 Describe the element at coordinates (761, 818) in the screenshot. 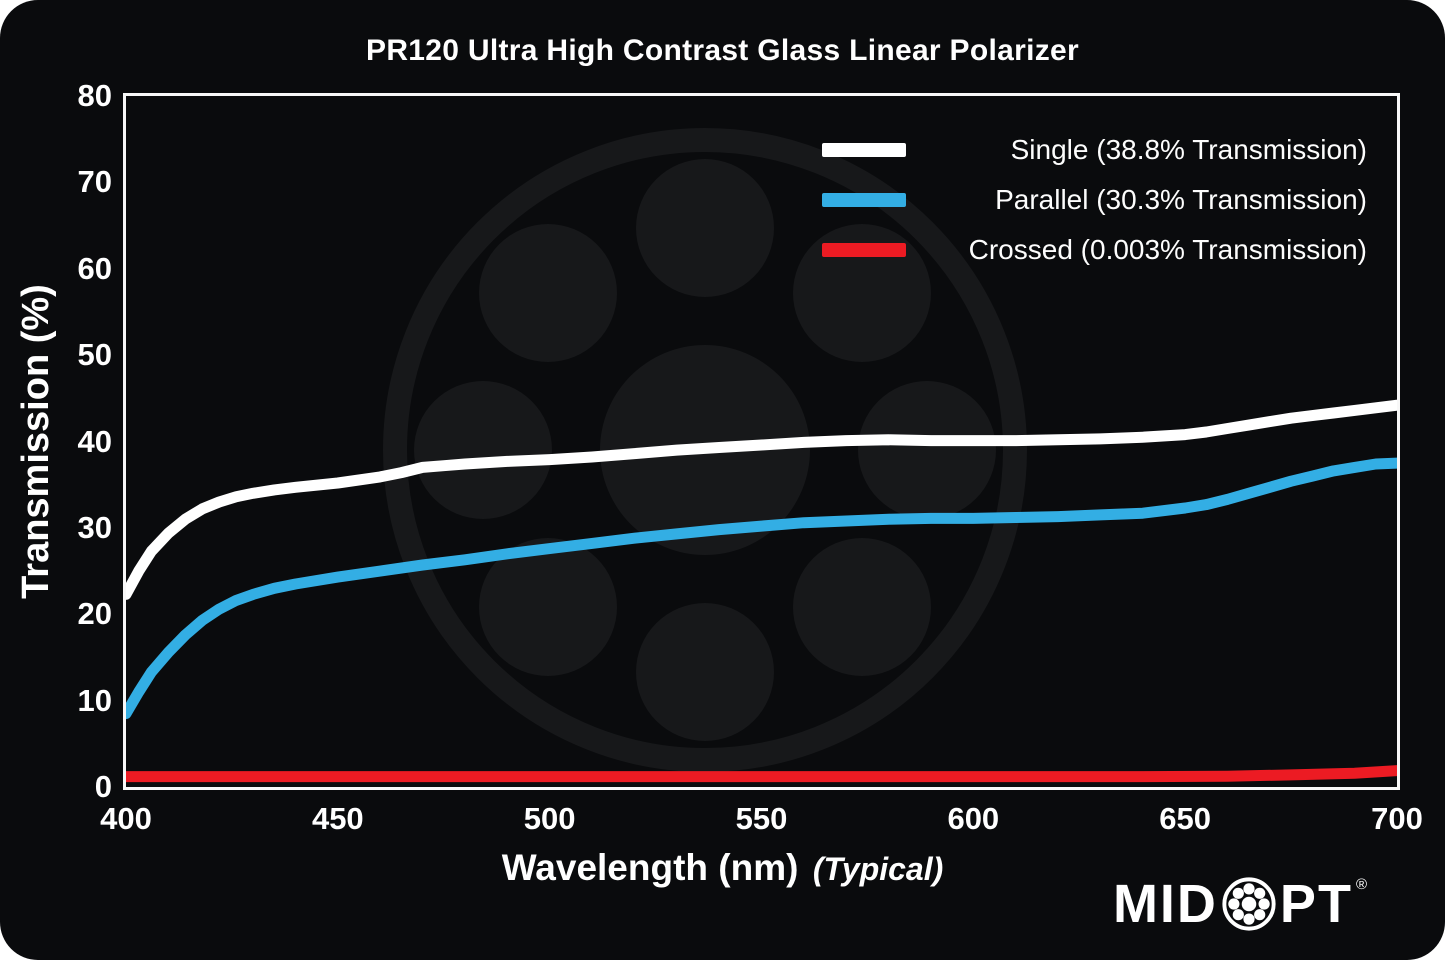

I see `x-tick-label-550: 550` at that location.